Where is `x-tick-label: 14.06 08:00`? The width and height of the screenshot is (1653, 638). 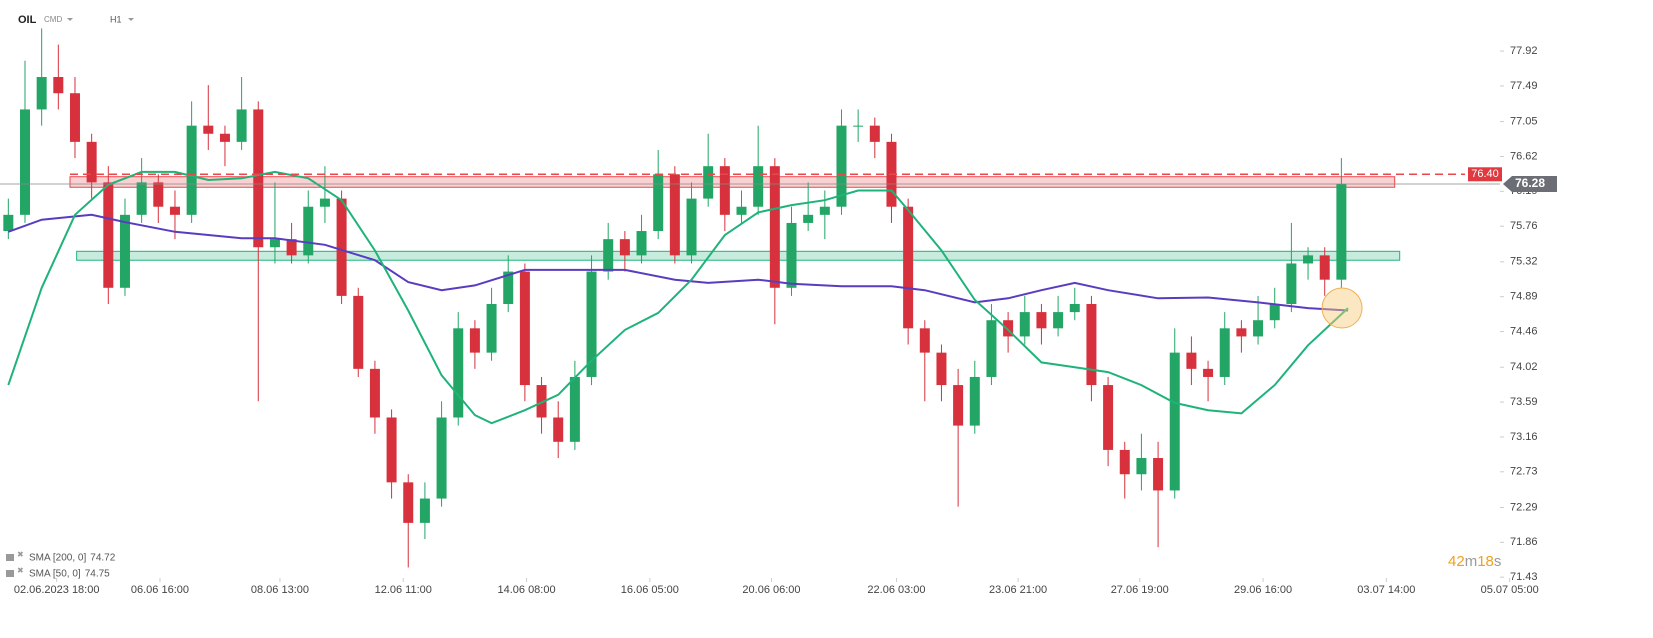
x-tick-label: 14.06 08:00 is located at coordinates (526, 590).